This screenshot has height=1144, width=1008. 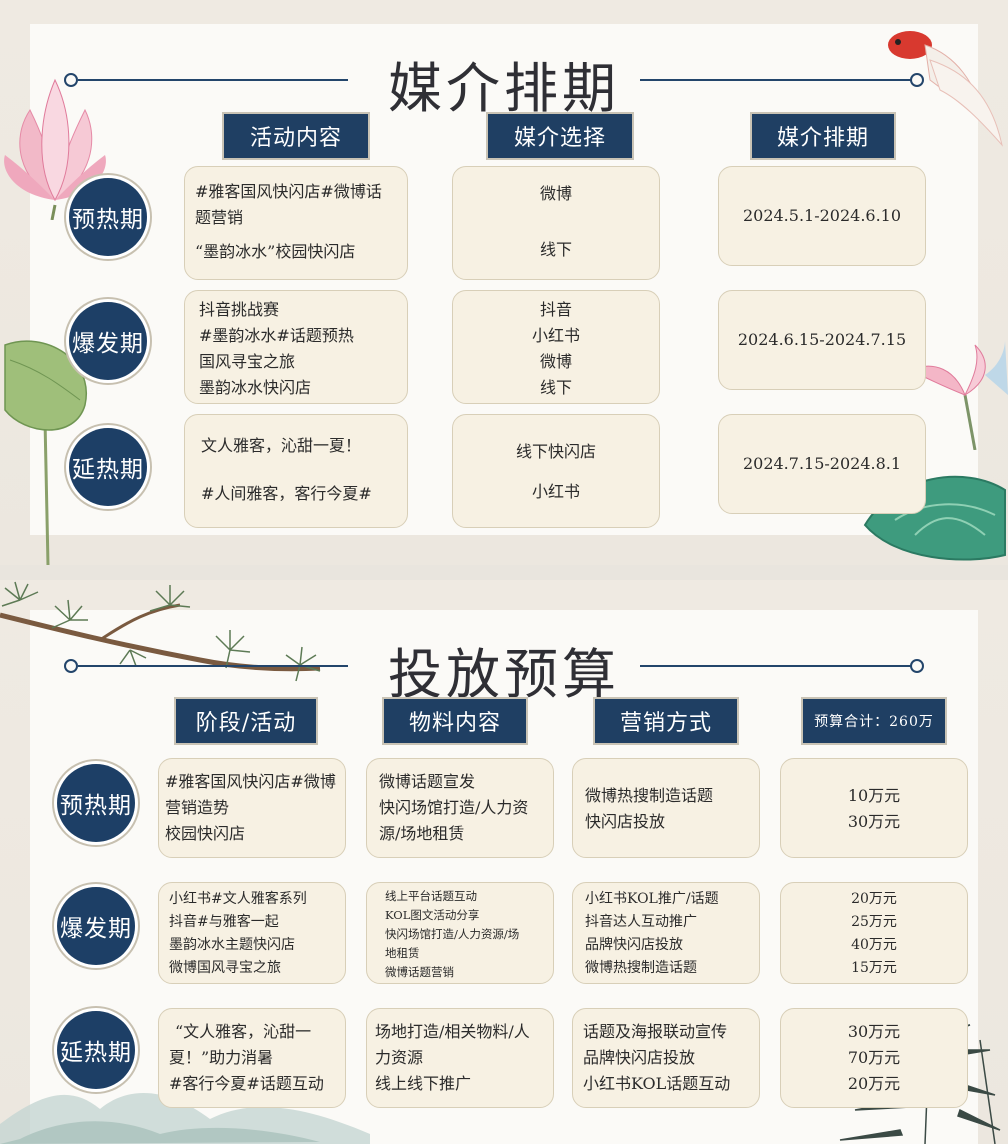 What do you see at coordinates (224, 922) in the screenshot?
I see `activity-line: 抖音#与雅客一起` at bounding box center [224, 922].